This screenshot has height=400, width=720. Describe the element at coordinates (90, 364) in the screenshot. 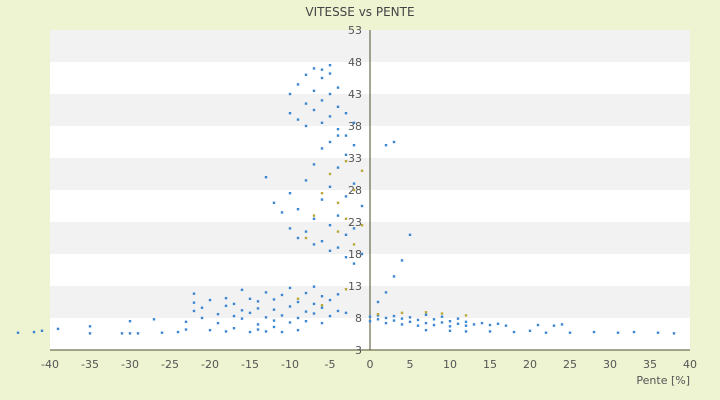

I see `x-tick-label: -35` at that location.